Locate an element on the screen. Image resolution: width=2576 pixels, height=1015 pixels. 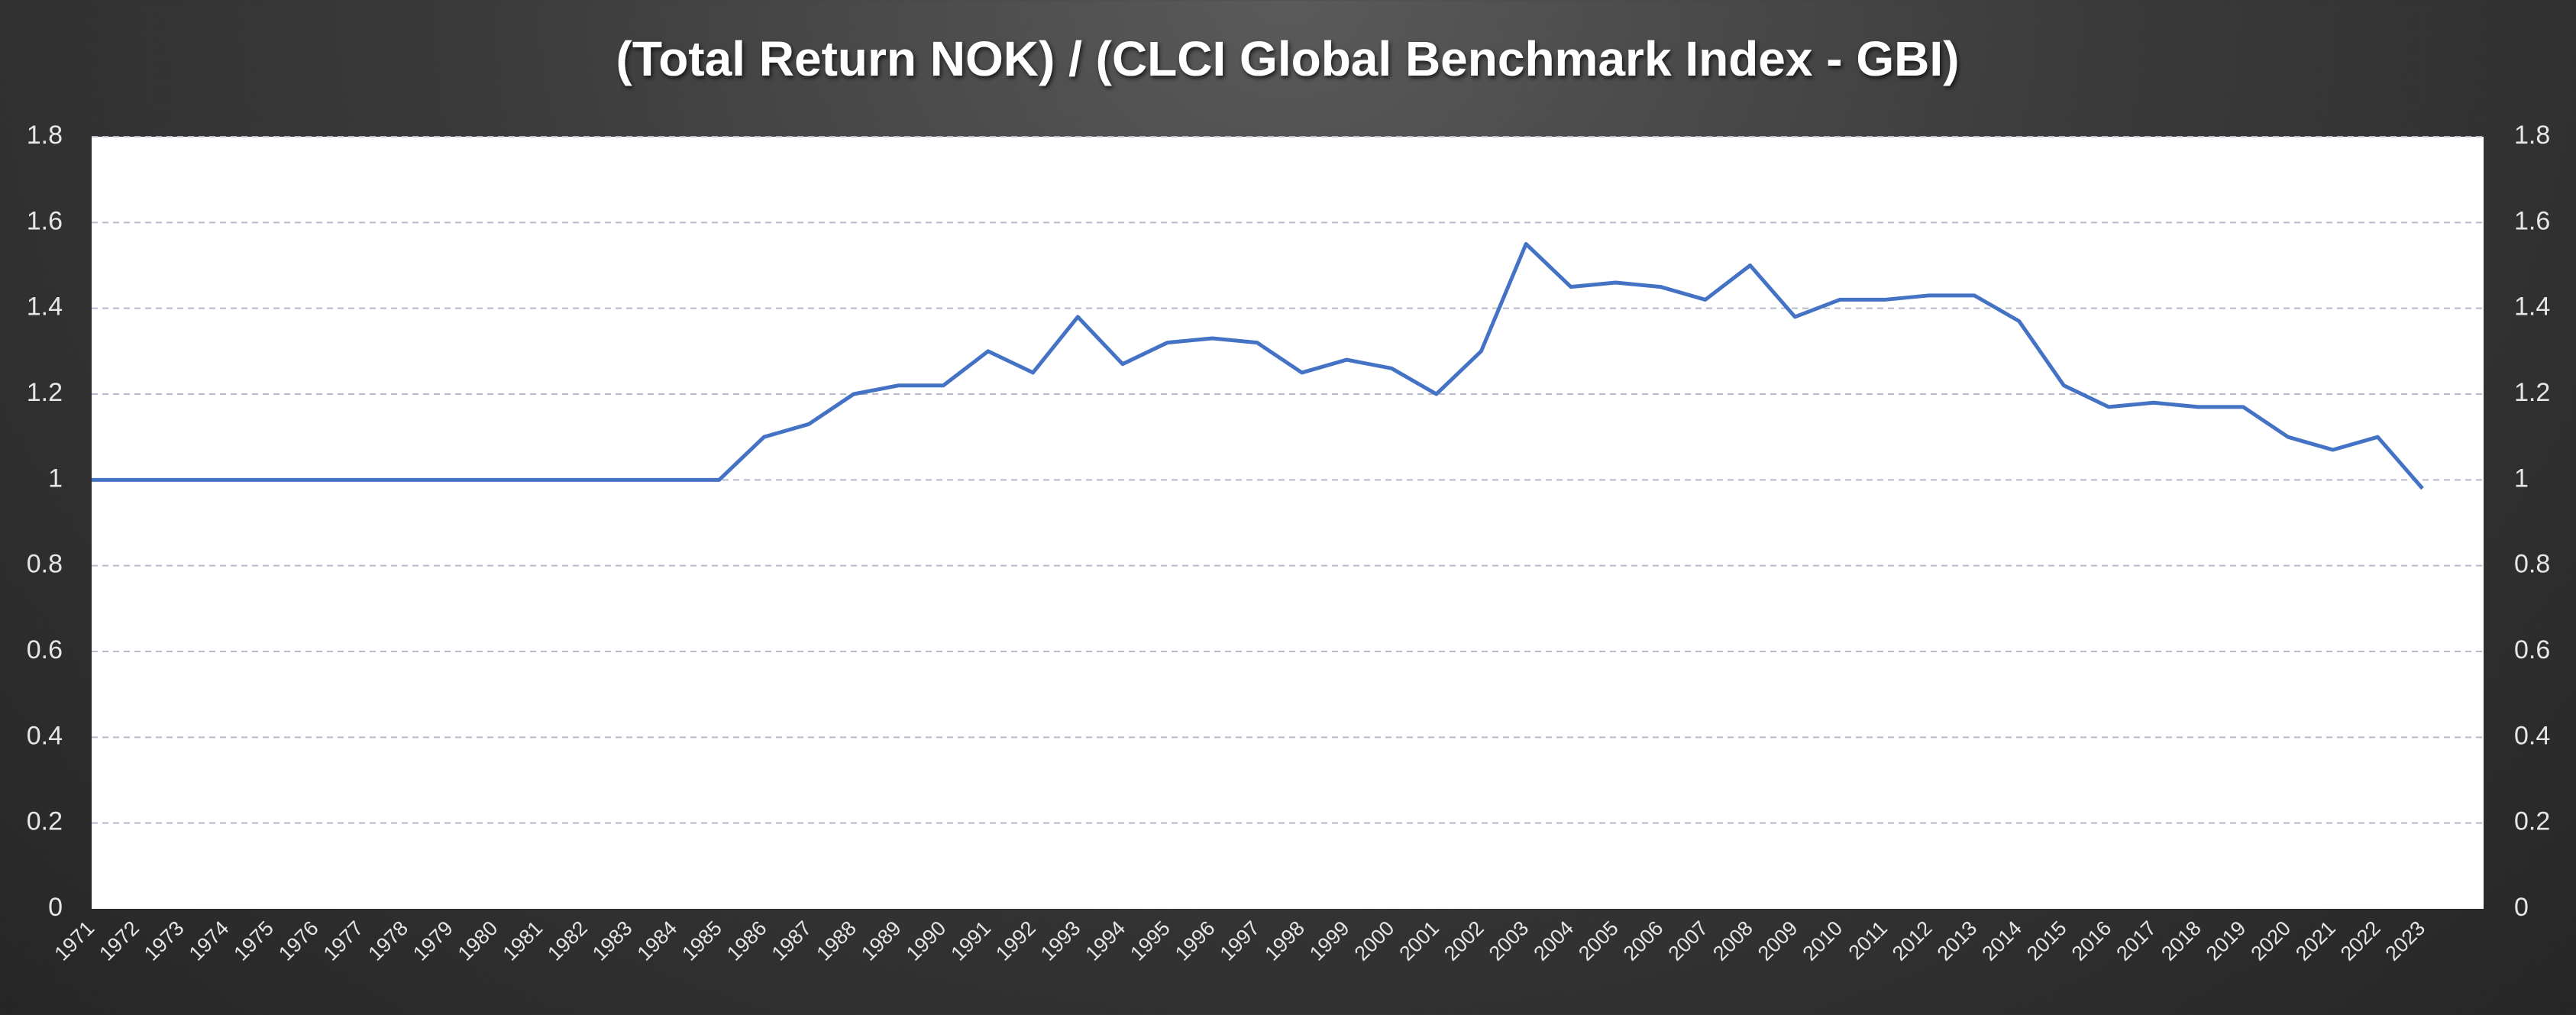
y-tick-label: 0 is located at coordinates (55, 908).